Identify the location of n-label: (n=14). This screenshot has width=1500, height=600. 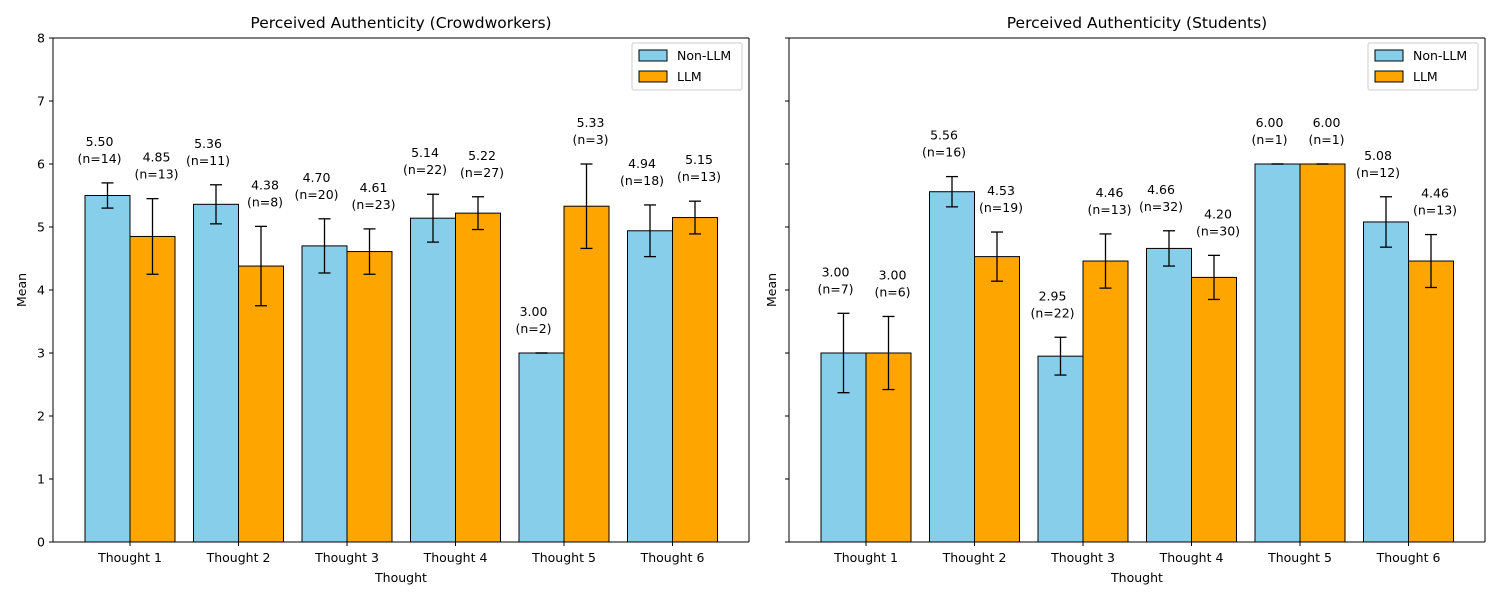
(99, 158).